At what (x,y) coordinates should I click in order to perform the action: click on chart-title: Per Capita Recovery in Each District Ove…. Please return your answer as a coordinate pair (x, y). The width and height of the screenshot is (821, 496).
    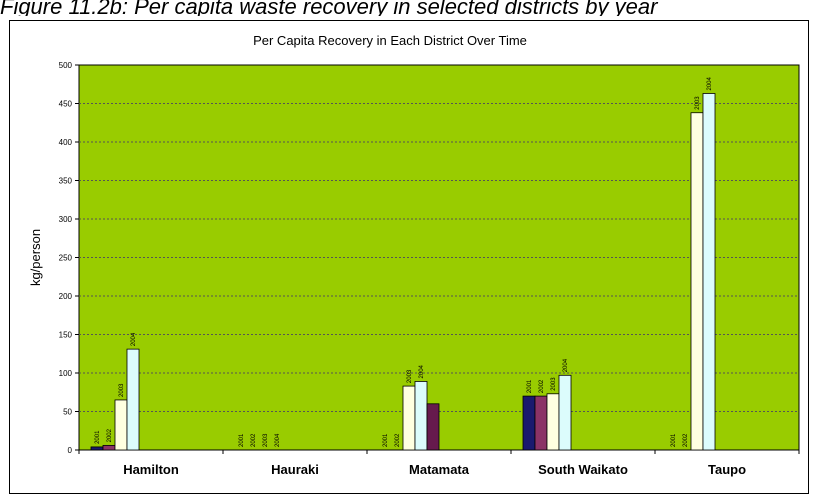
    Looking at the image, I should click on (390, 40).